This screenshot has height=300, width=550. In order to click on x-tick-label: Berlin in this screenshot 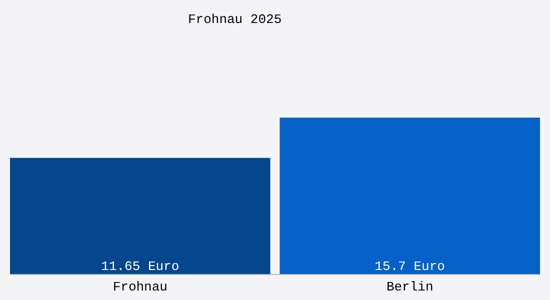, I will do `click(410, 287)`.